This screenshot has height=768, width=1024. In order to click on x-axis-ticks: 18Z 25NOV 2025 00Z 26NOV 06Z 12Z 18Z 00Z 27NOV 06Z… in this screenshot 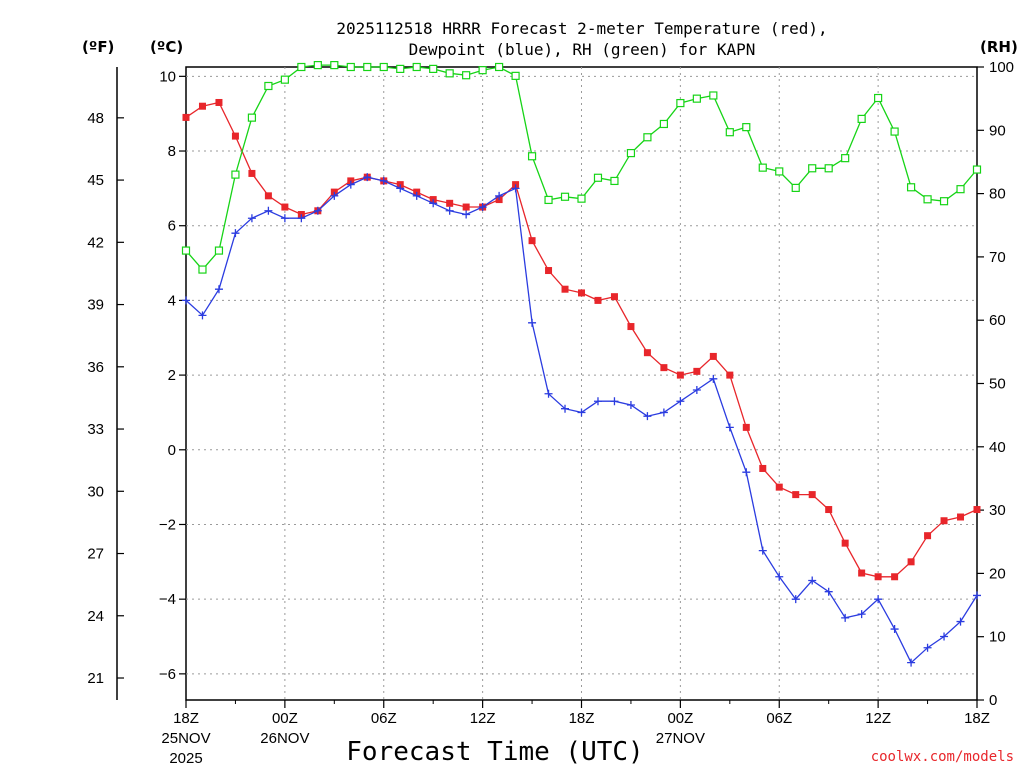, I will do `click(575, 733)`.